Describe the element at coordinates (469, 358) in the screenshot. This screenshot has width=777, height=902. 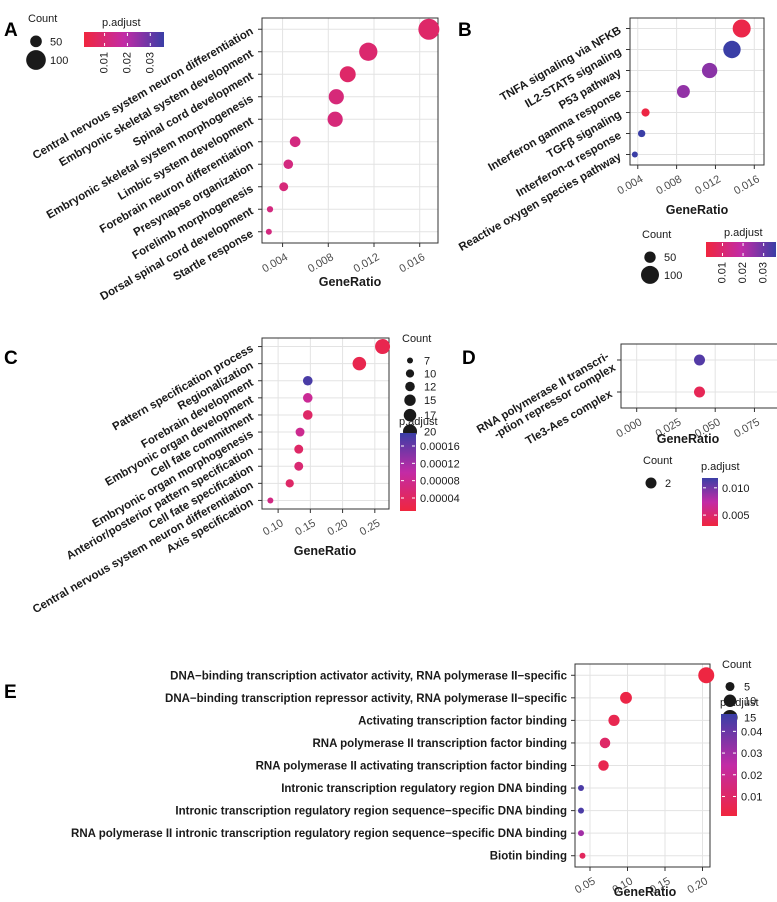
I see `panel-label: D` at that location.